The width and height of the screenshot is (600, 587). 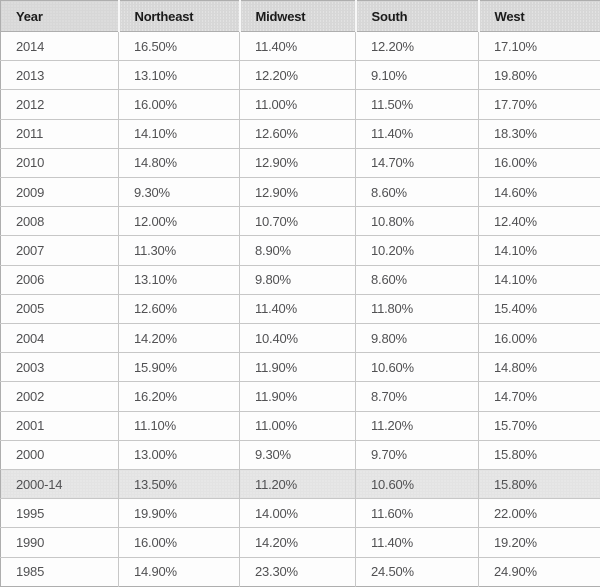 I want to click on northeast-value-cell: 19.90%, so click(x=179, y=513).